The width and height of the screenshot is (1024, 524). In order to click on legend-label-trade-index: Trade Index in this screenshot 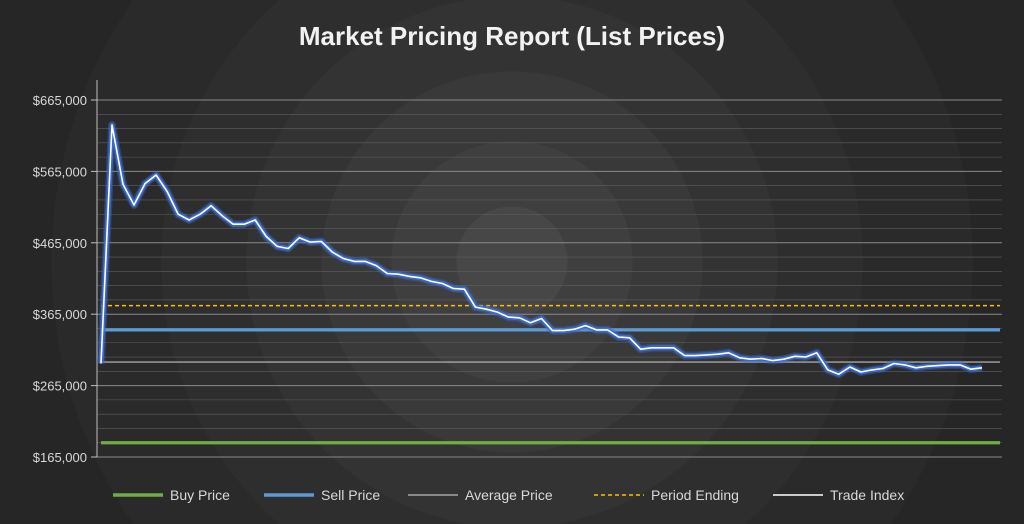, I will do `click(867, 495)`.